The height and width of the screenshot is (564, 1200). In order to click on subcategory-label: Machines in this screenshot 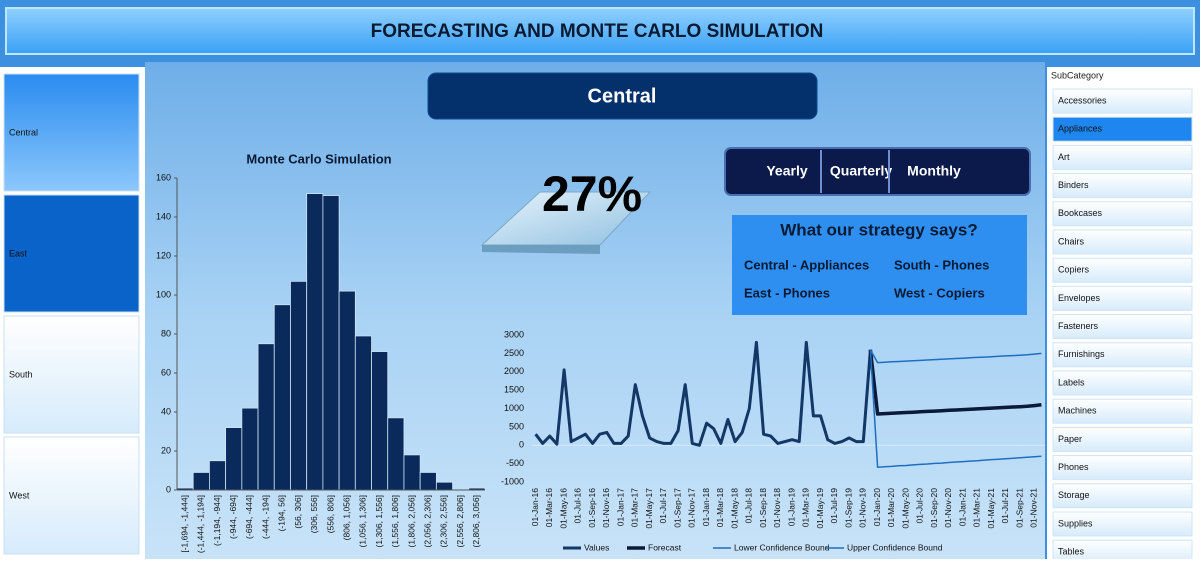, I will do `click(1077, 411)`.